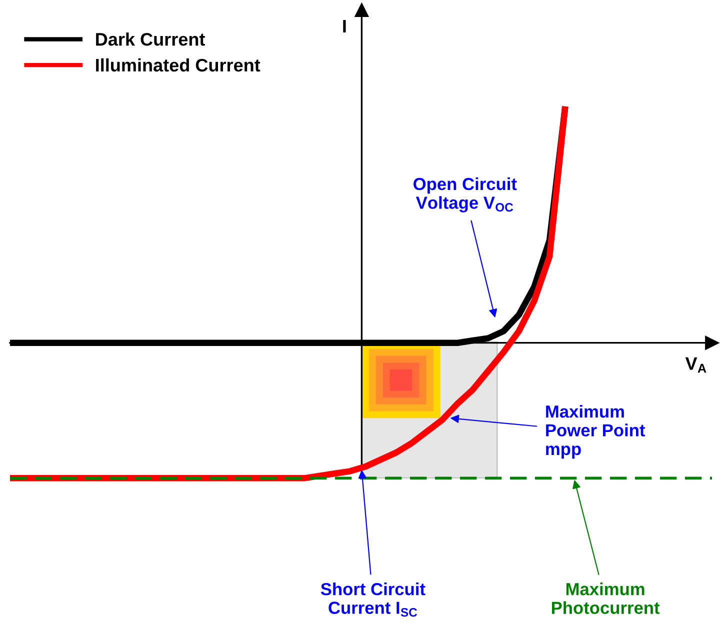 This screenshot has height=633, width=726. Describe the element at coordinates (344, 26) in the screenshot. I see `y-axis-title: I` at that location.